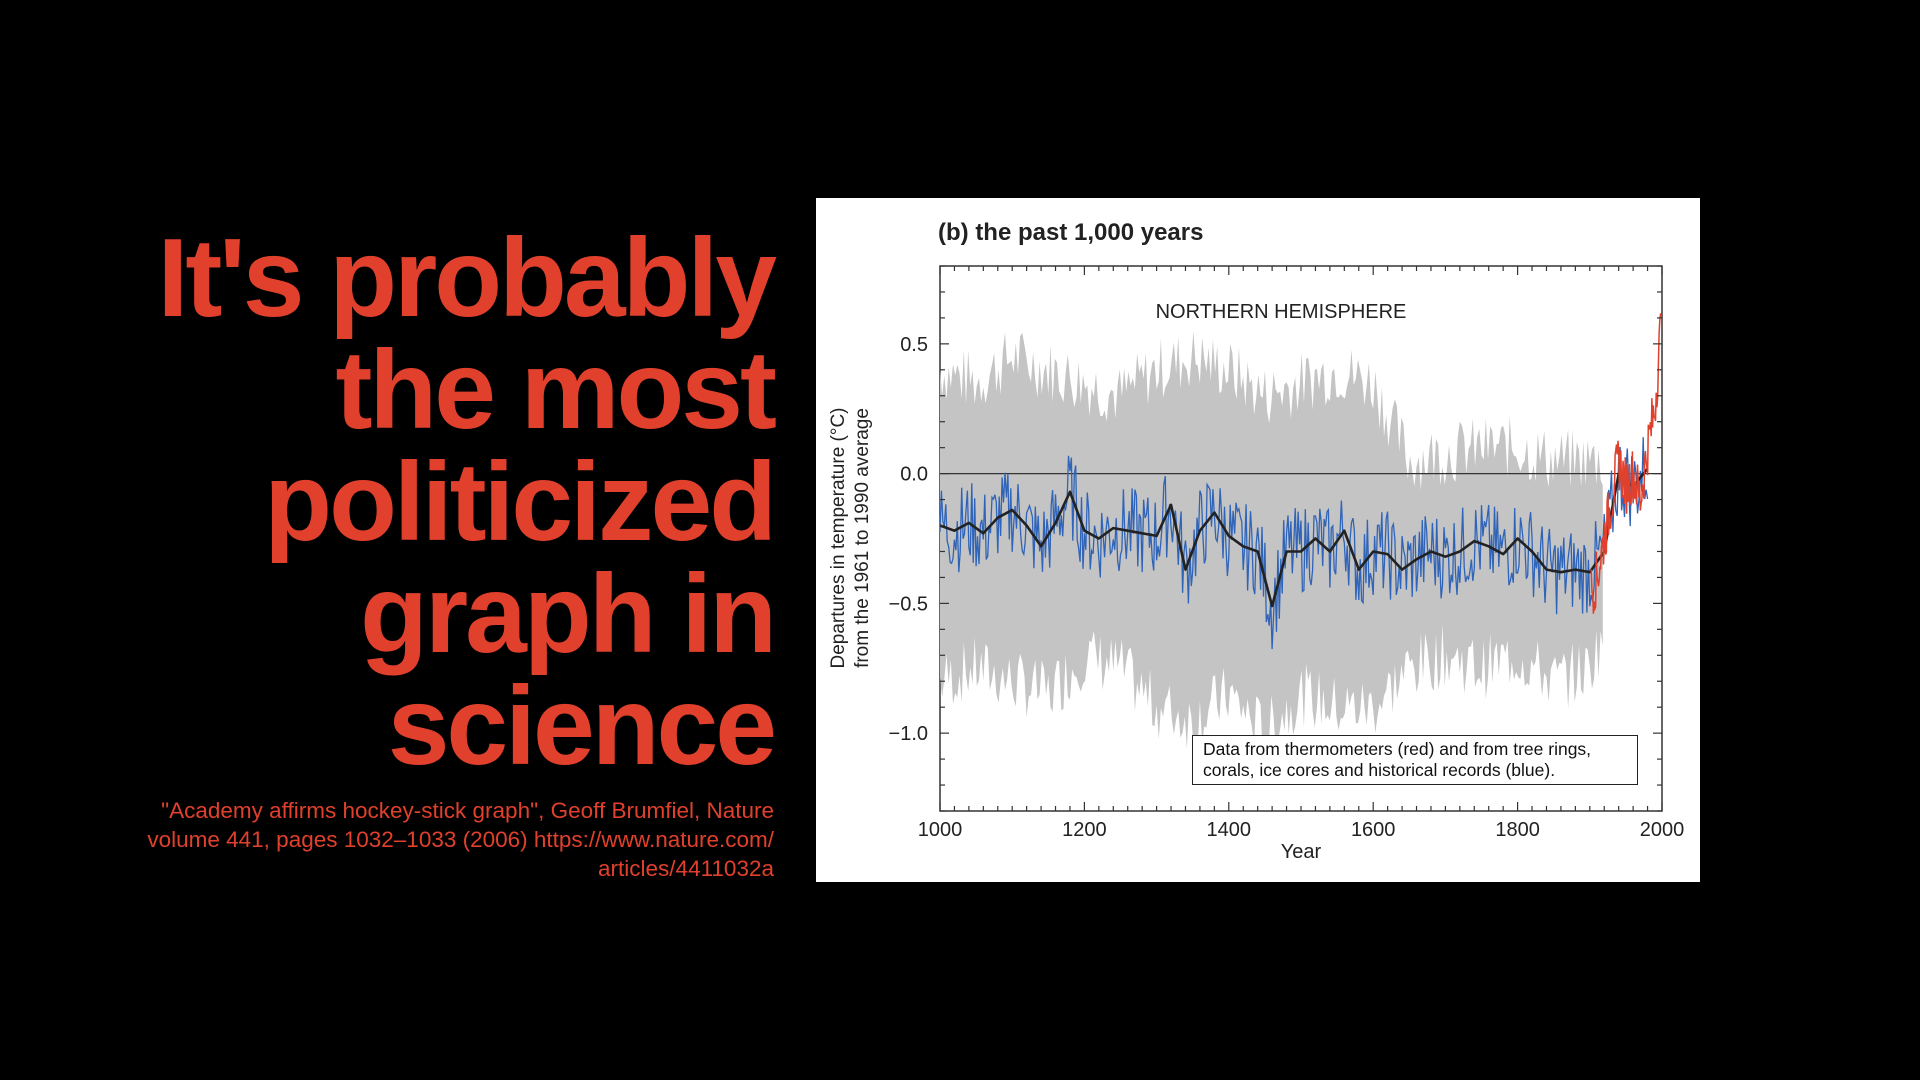 This screenshot has width=1920, height=1080. Describe the element at coordinates (1084, 830) in the screenshot. I see `x-tick-label: 1200` at that location.